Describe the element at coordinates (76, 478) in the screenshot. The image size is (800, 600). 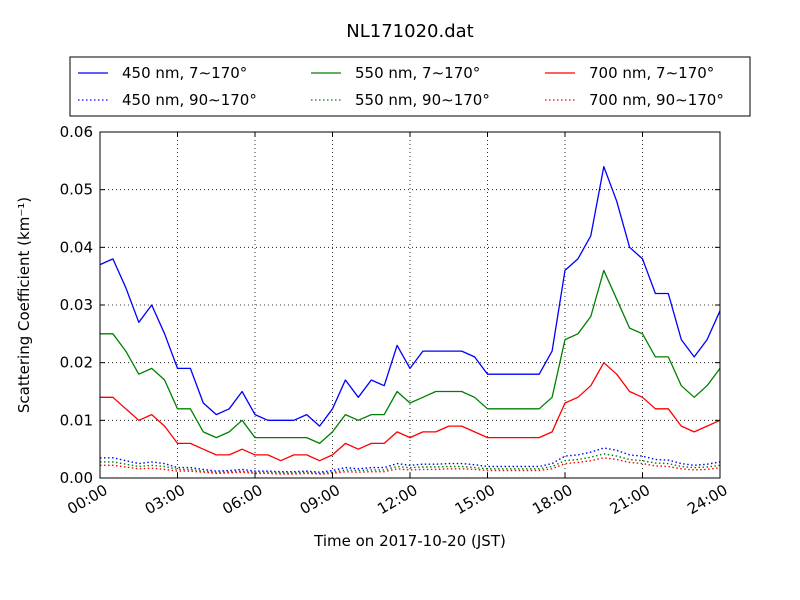
I see `y-tick-label: 0.00` at that location.